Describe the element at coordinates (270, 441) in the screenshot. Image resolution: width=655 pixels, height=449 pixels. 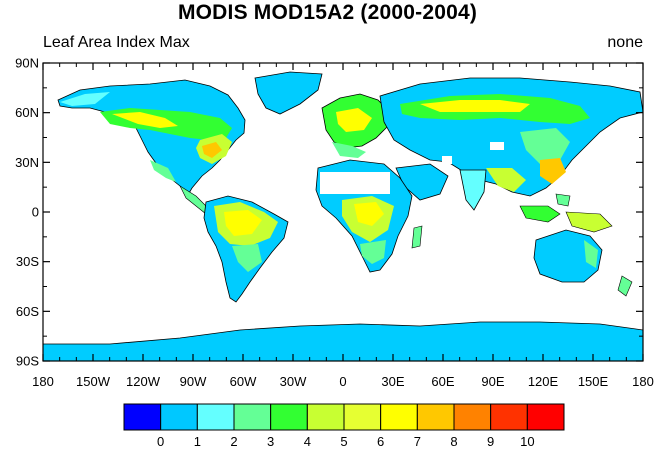
I see `colorbar-label: 3` at that location.